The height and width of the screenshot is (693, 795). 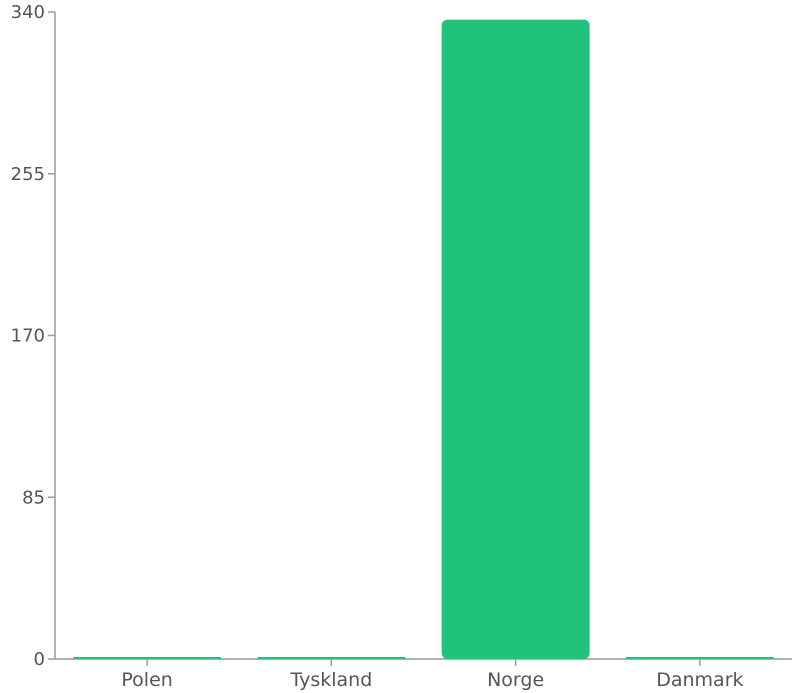 I want to click on y-tick-label: 0, so click(x=39, y=659).